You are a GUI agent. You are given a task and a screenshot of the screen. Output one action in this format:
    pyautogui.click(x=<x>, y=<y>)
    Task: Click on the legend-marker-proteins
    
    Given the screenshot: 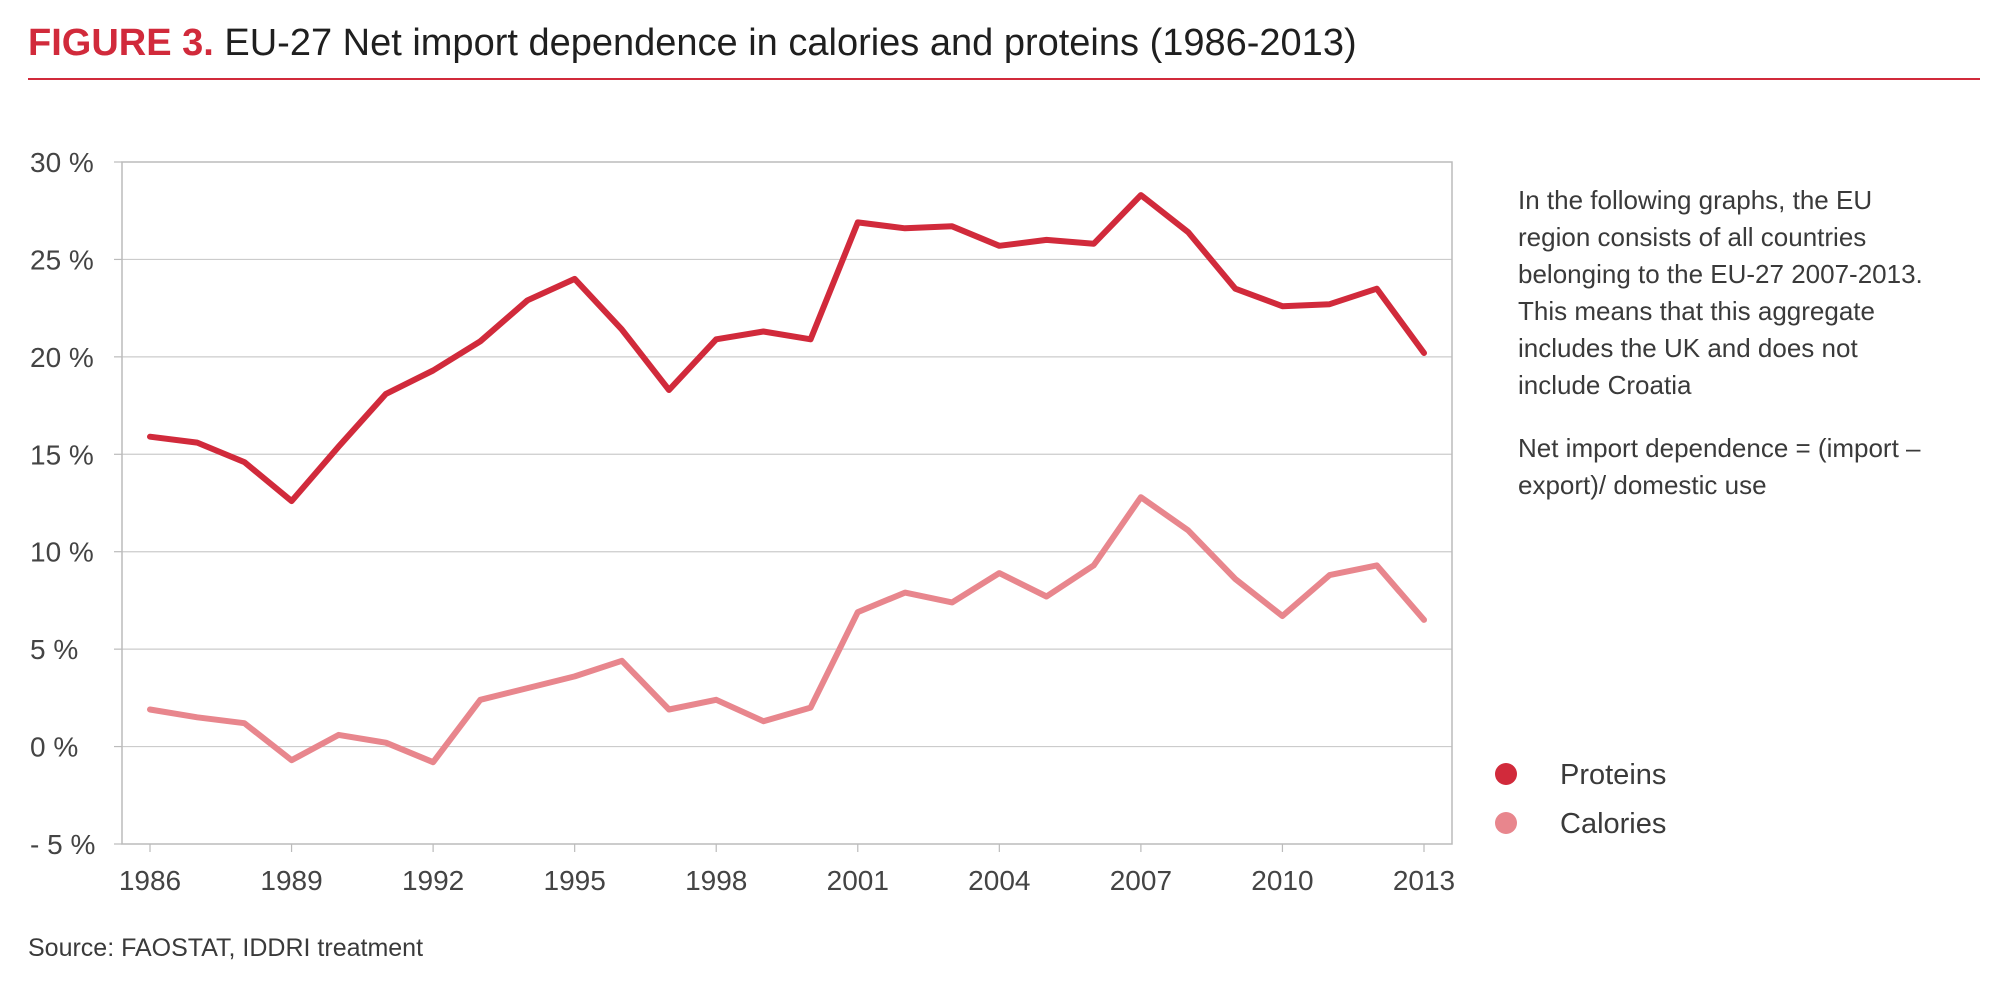 What is the action you would take?
    pyautogui.click(x=1506, y=774)
    